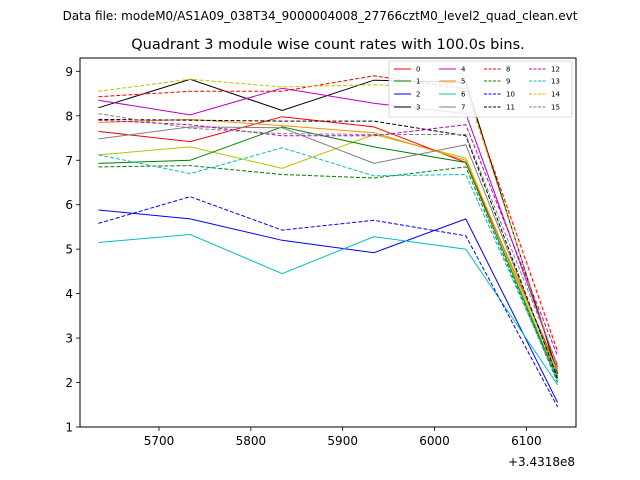 The width and height of the screenshot is (640, 480). What do you see at coordinates (251, 441) in the screenshot?
I see `x-tick-label: 5800` at bounding box center [251, 441].